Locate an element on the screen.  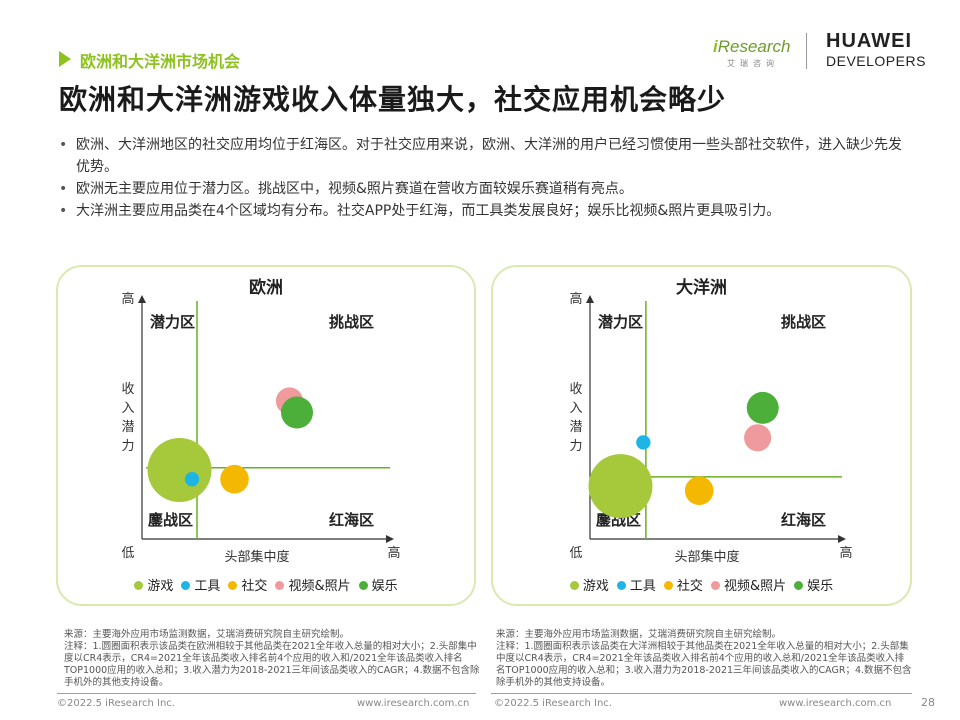
iresearch-logo-sub: 艾瑞咨询 is located at coordinates (753, 63).